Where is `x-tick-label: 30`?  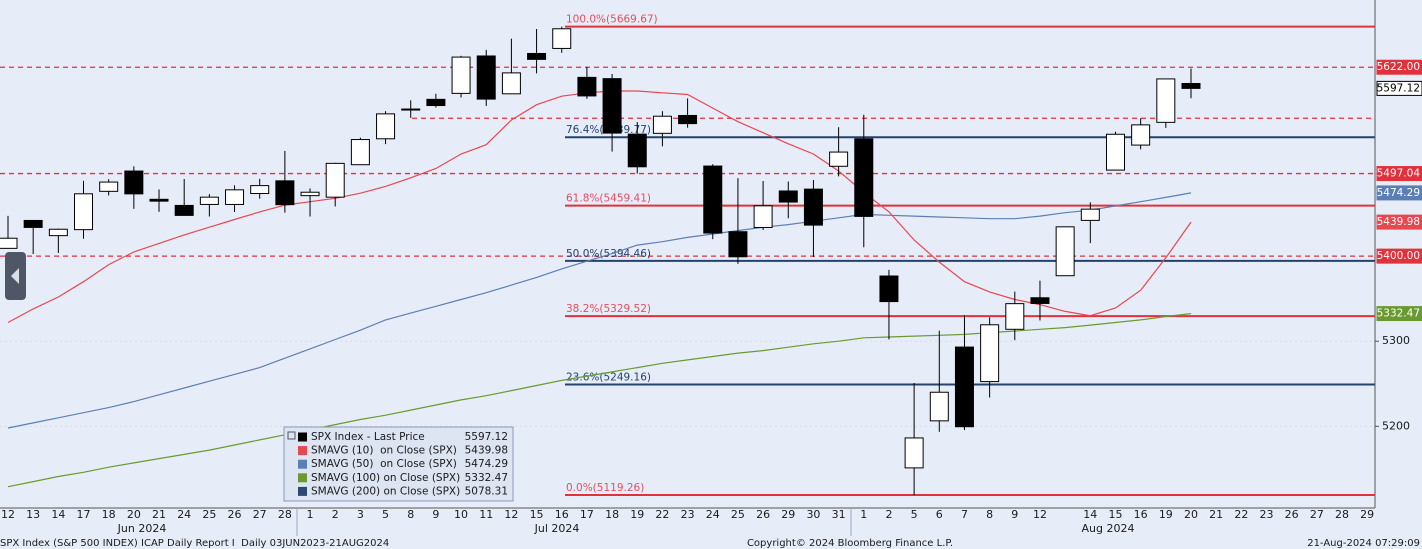
x-tick-label: 30 is located at coordinates (813, 514).